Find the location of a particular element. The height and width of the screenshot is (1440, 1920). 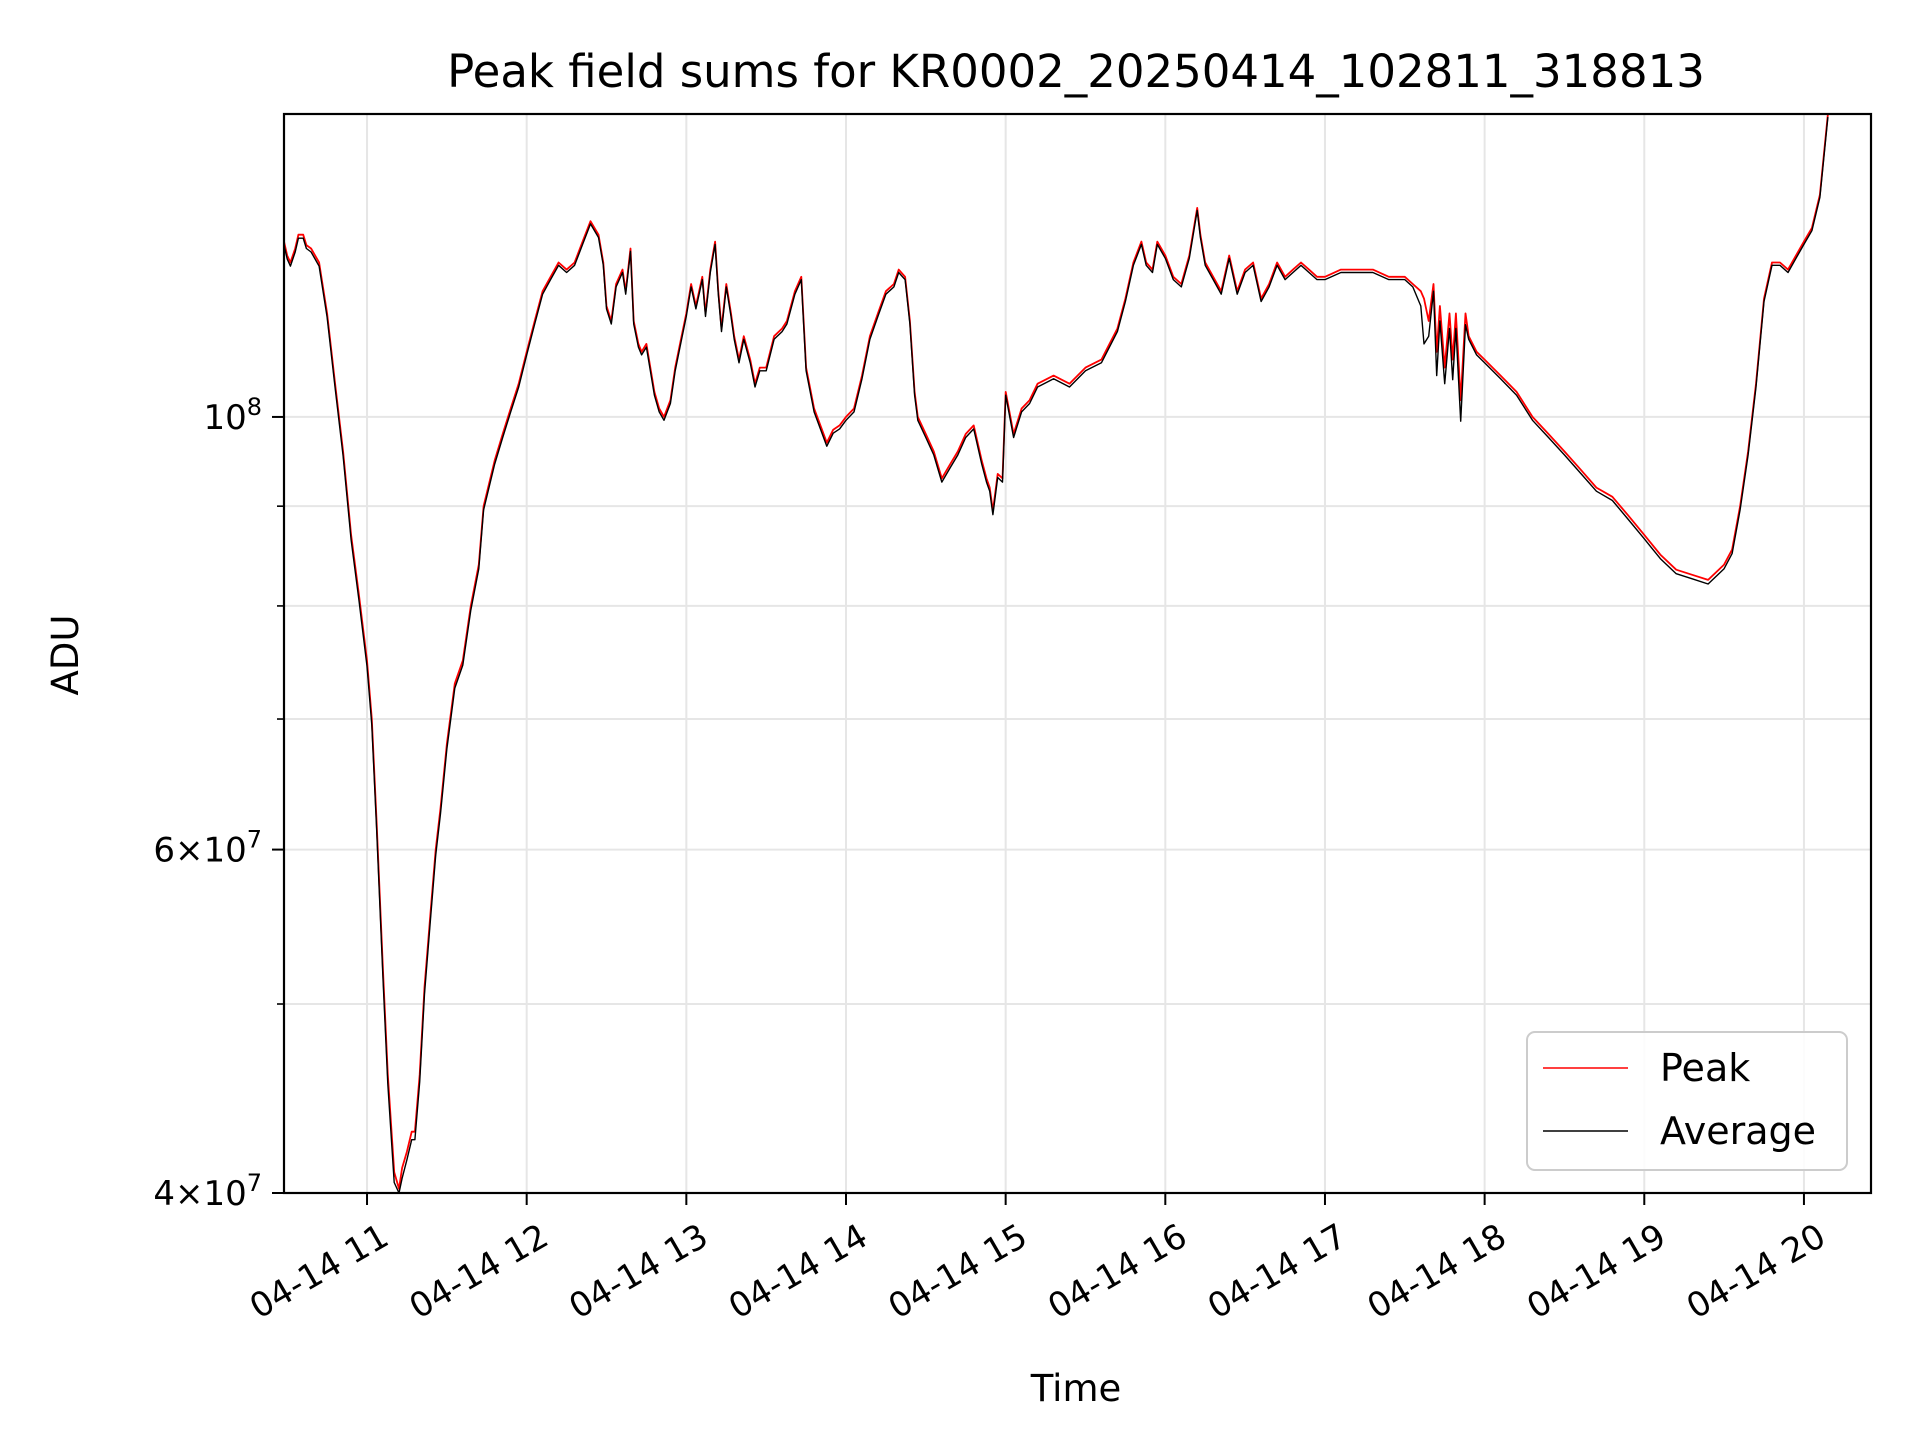

y-axis-label: ADU is located at coordinates (65, 655).